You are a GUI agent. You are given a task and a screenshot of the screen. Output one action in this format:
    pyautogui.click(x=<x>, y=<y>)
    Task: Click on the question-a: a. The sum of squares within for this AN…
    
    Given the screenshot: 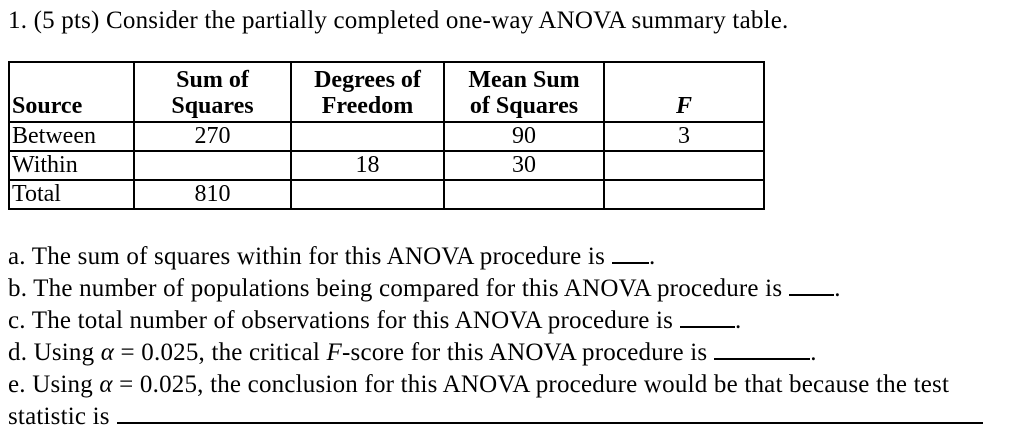 What is the action you would take?
    pyautogui.click(x=516, y=257)
    